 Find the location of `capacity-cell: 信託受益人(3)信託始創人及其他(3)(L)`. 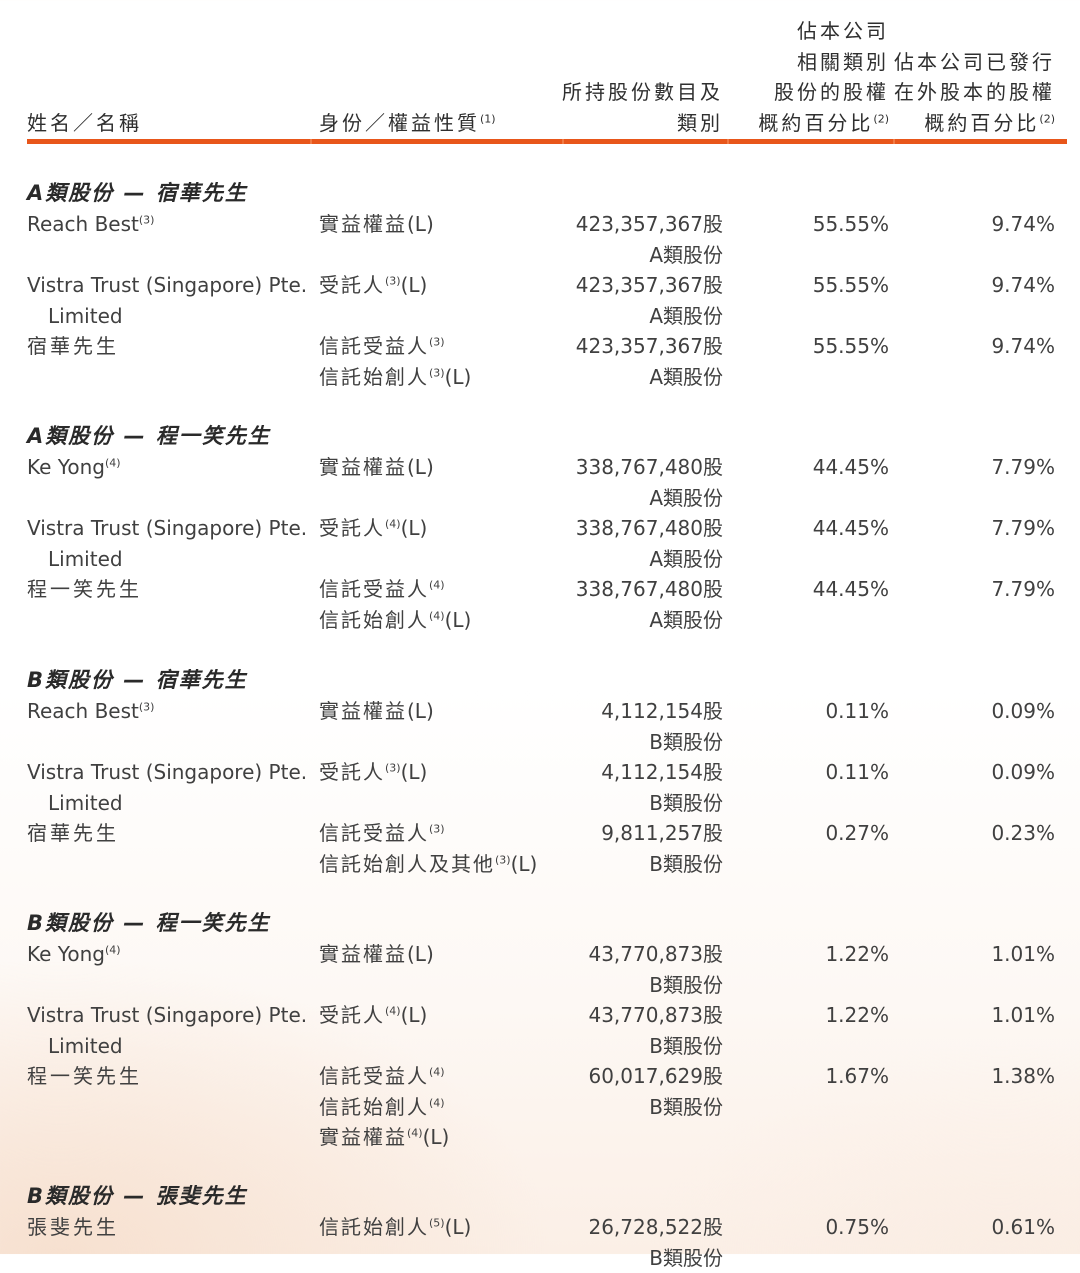

capacity-cell: 信託受益人(3)信託始創人及其他(3)(L) is located at coordinates (428, 848).